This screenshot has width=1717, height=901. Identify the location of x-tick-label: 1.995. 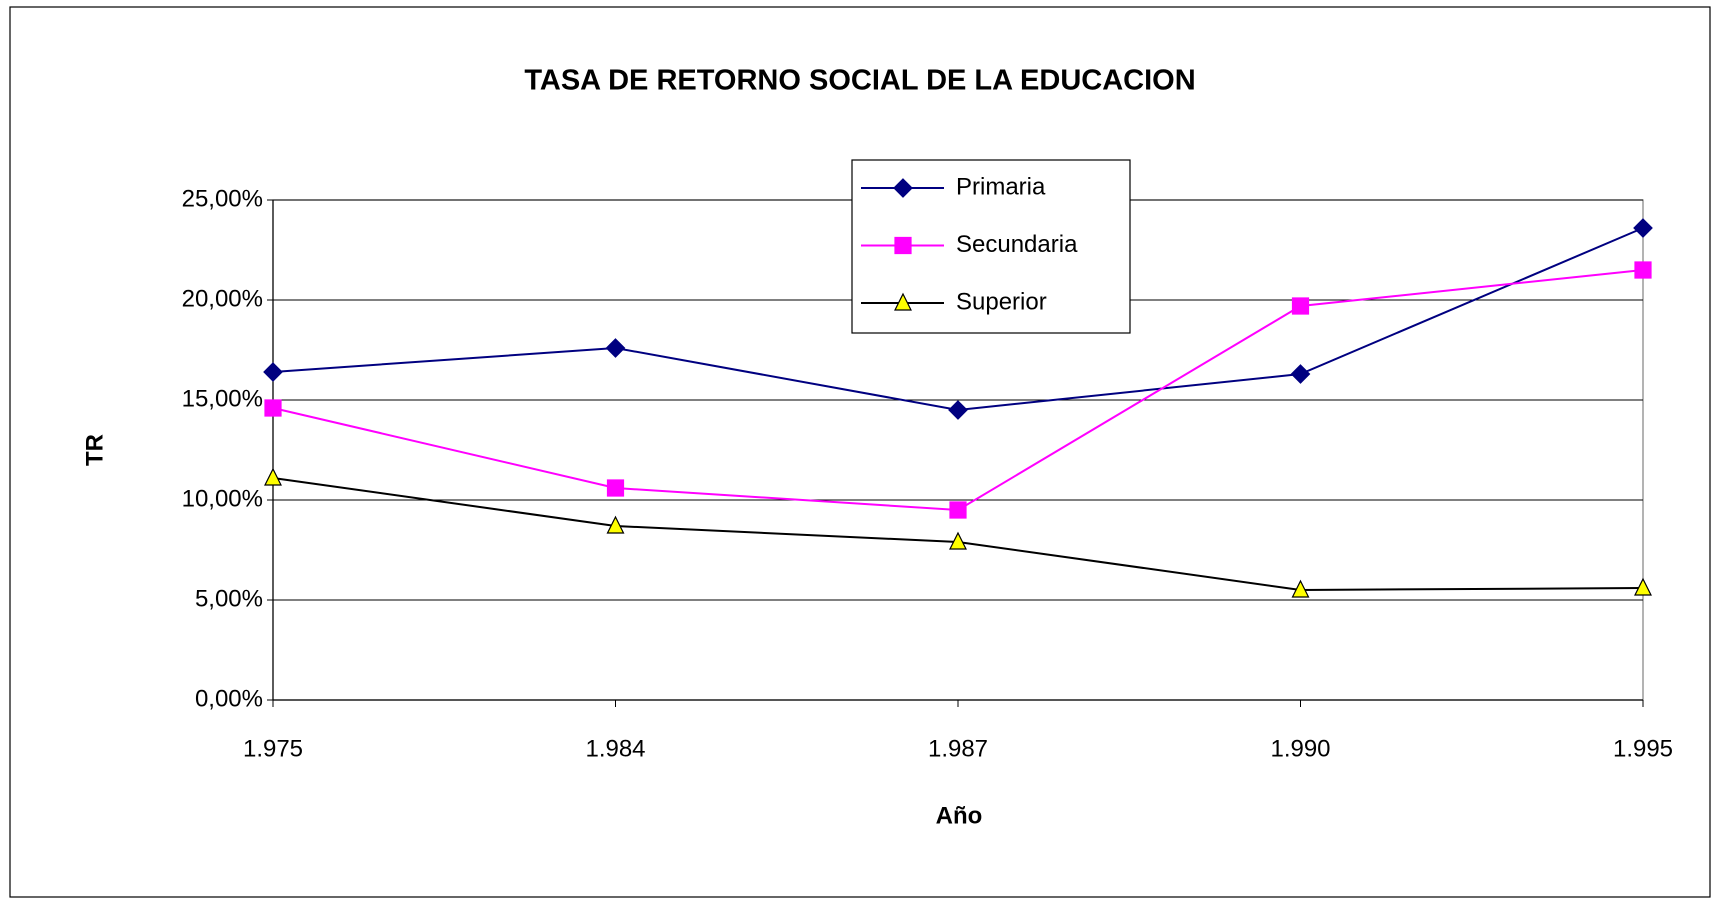
(1643, 748).